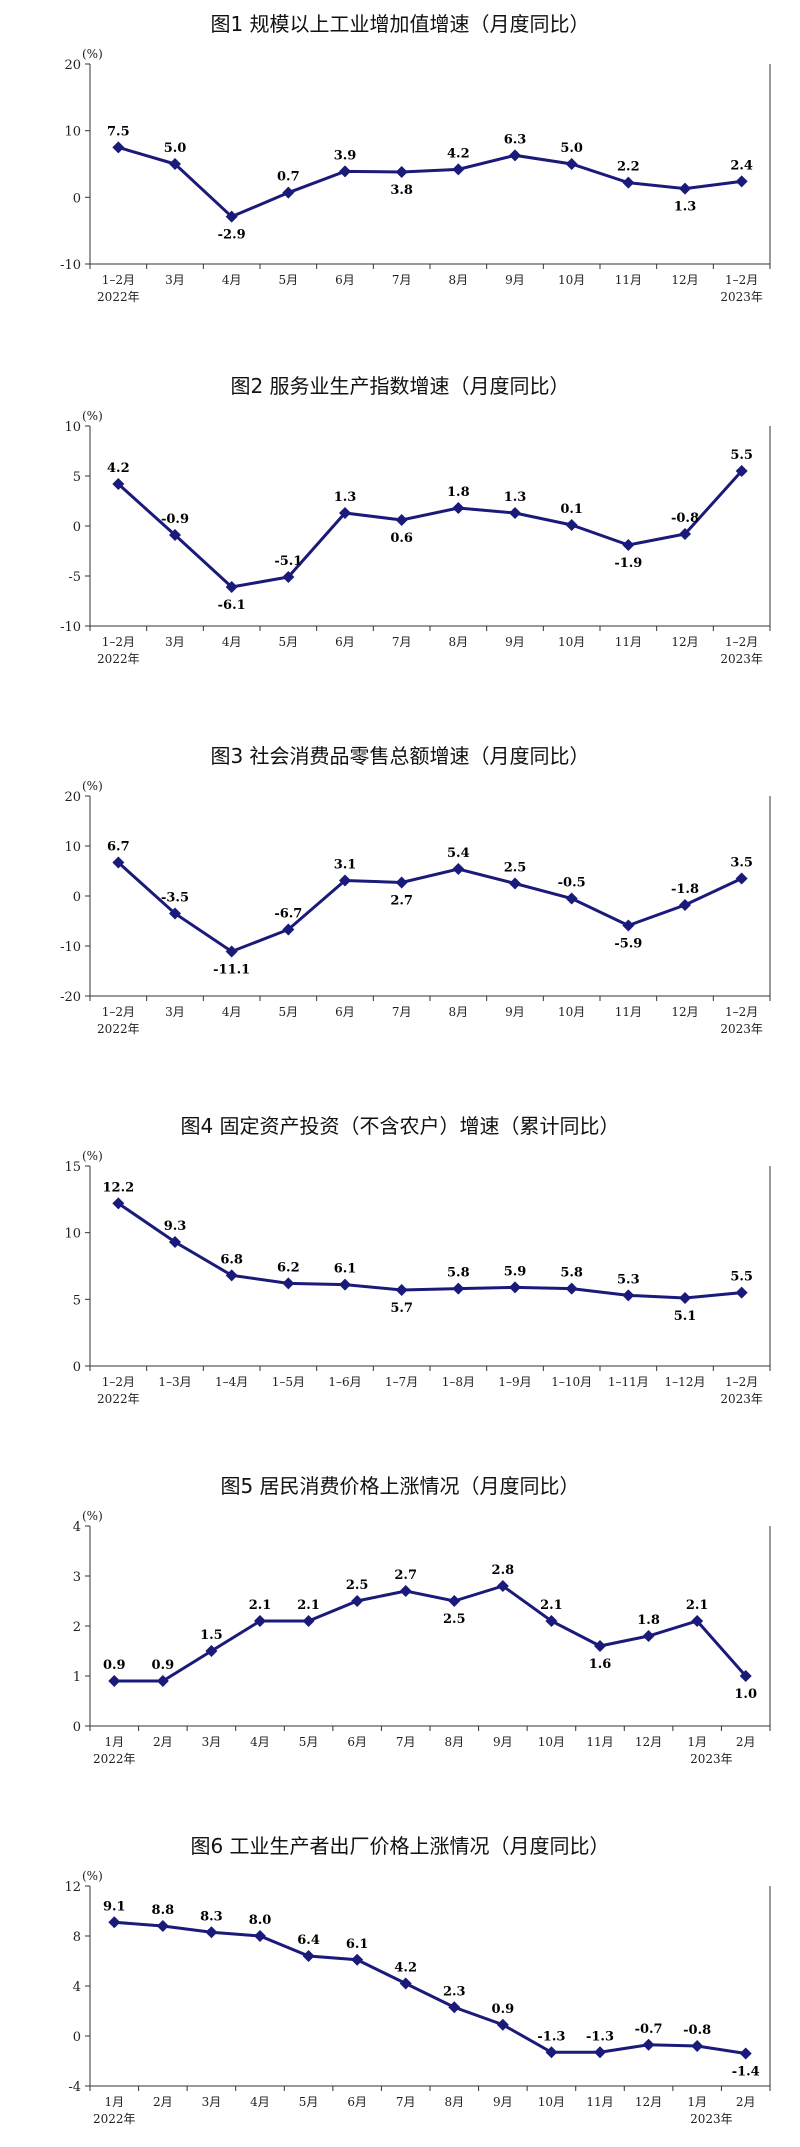 The height and width of the screenshot is (2147, 800). Describe the element at coordinates (400, 1846) in the screenshot. I see `chart-title: 图6 工业生产者出厂价格上涨情况（月度同比）` at that location.